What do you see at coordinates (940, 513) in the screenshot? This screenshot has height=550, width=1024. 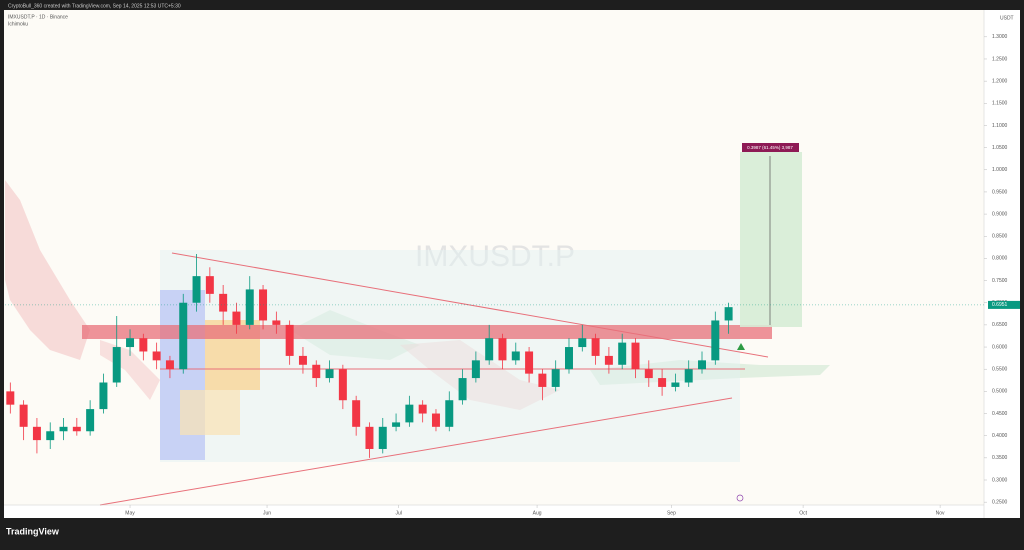 I see `x-tick-label: Nov` at bounding box center [940, 513].